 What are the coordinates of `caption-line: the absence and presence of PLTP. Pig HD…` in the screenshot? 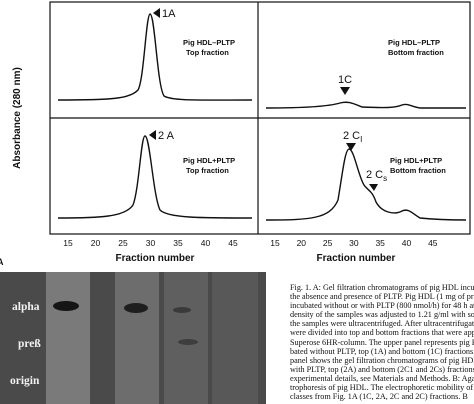 It's located at (382, 297).